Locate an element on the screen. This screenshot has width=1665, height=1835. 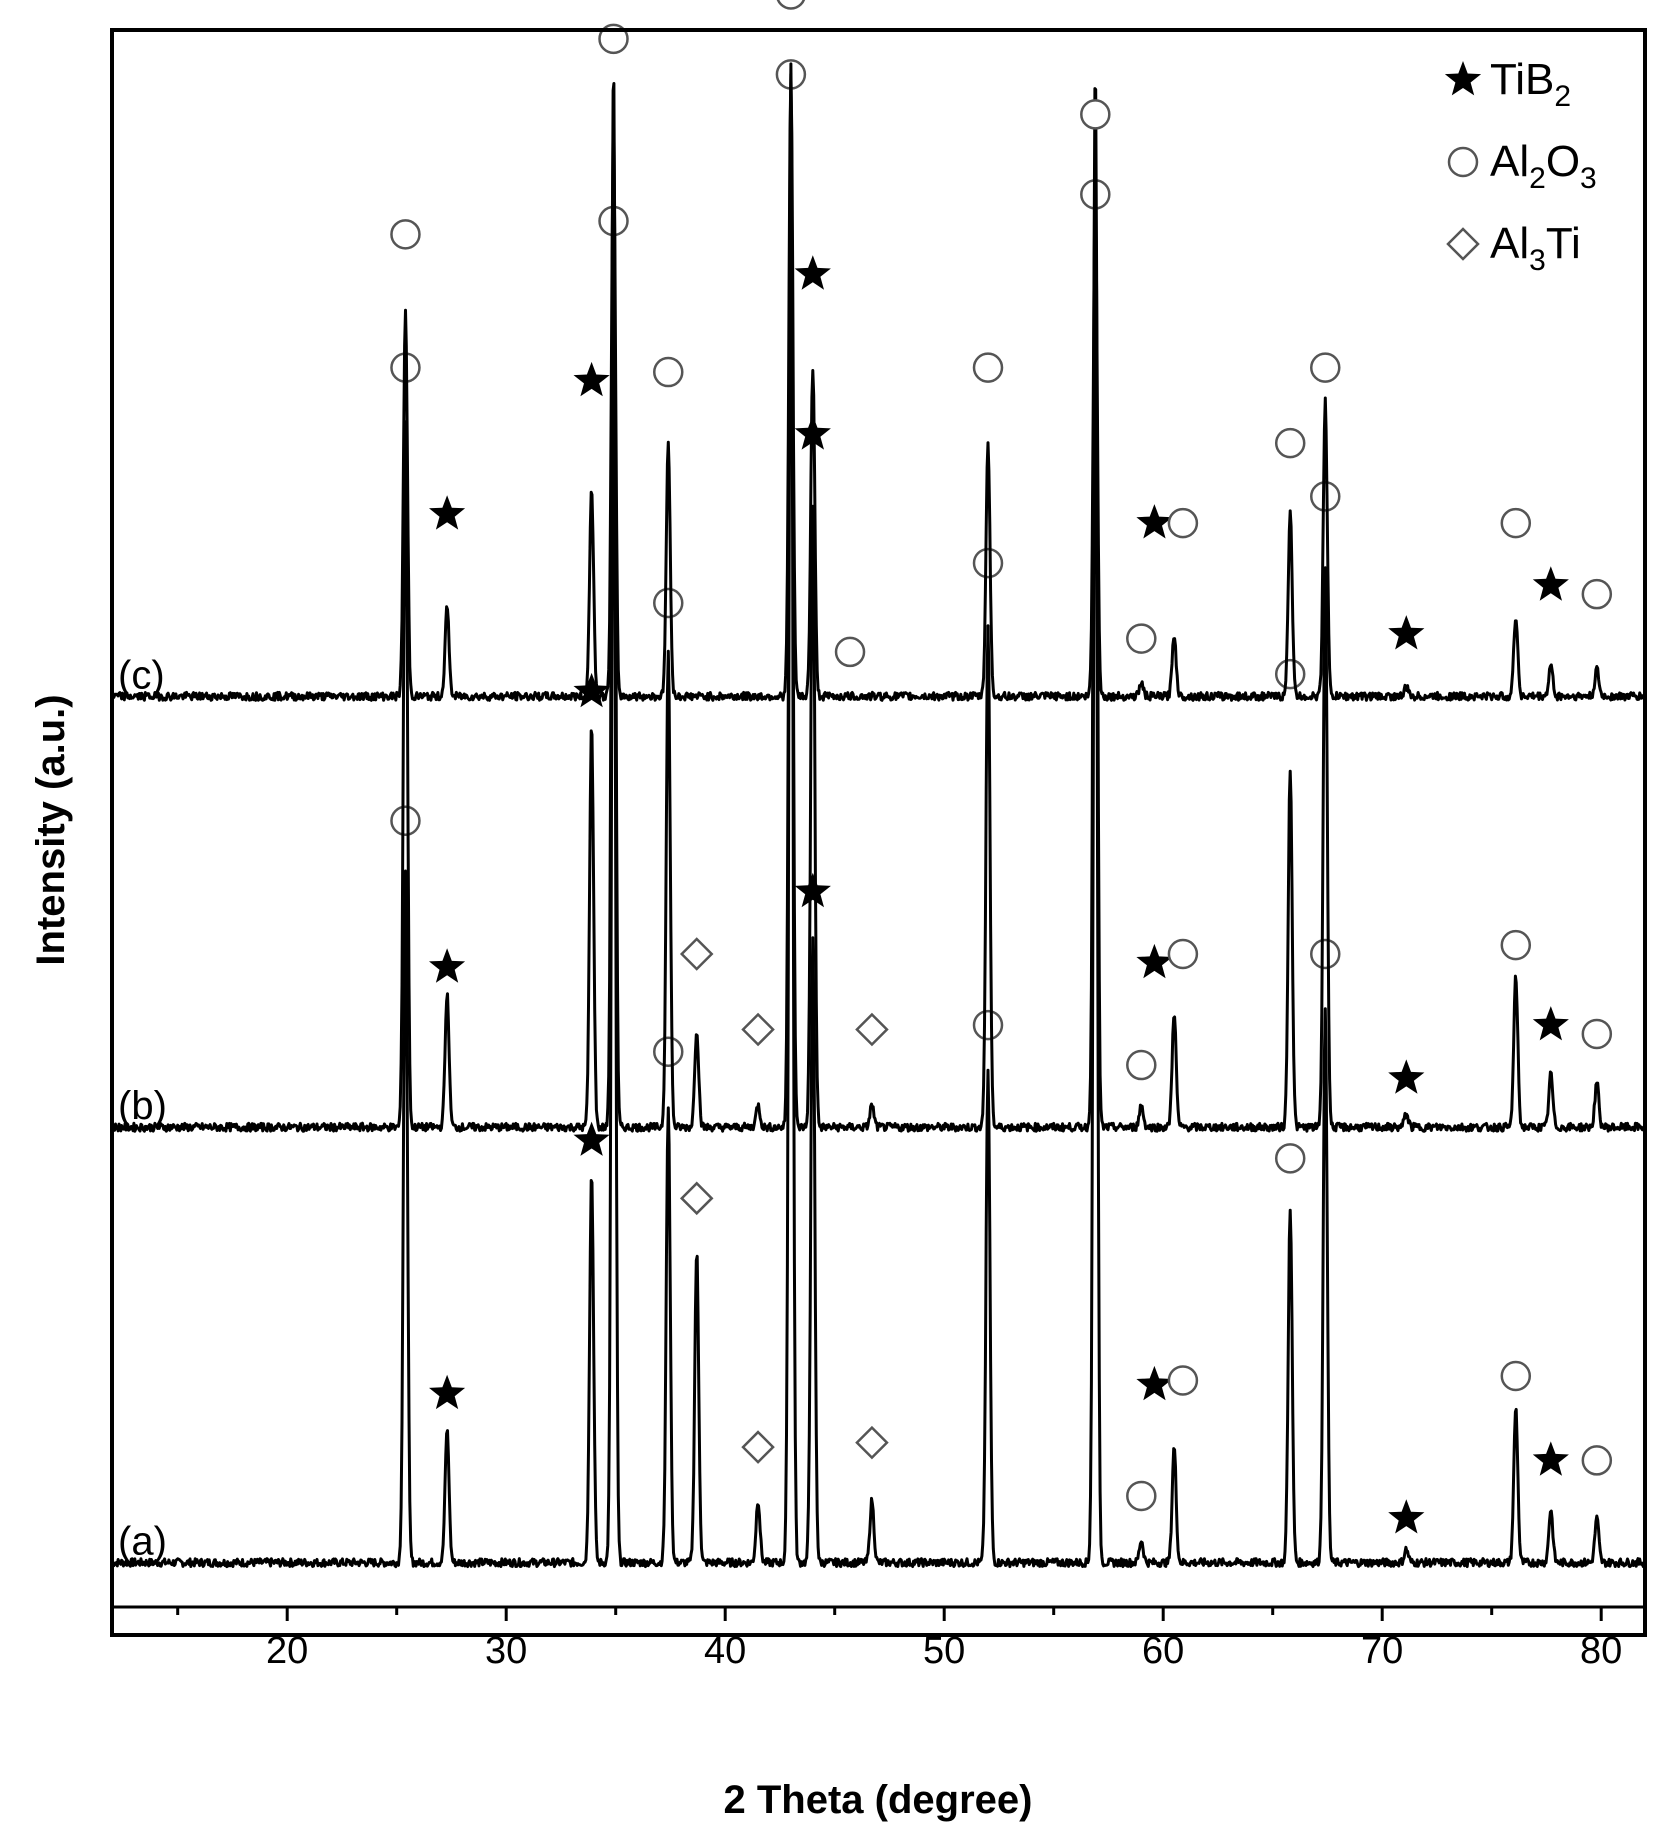
x-tick-label: 80 is located at coordinates (1601, 1651).